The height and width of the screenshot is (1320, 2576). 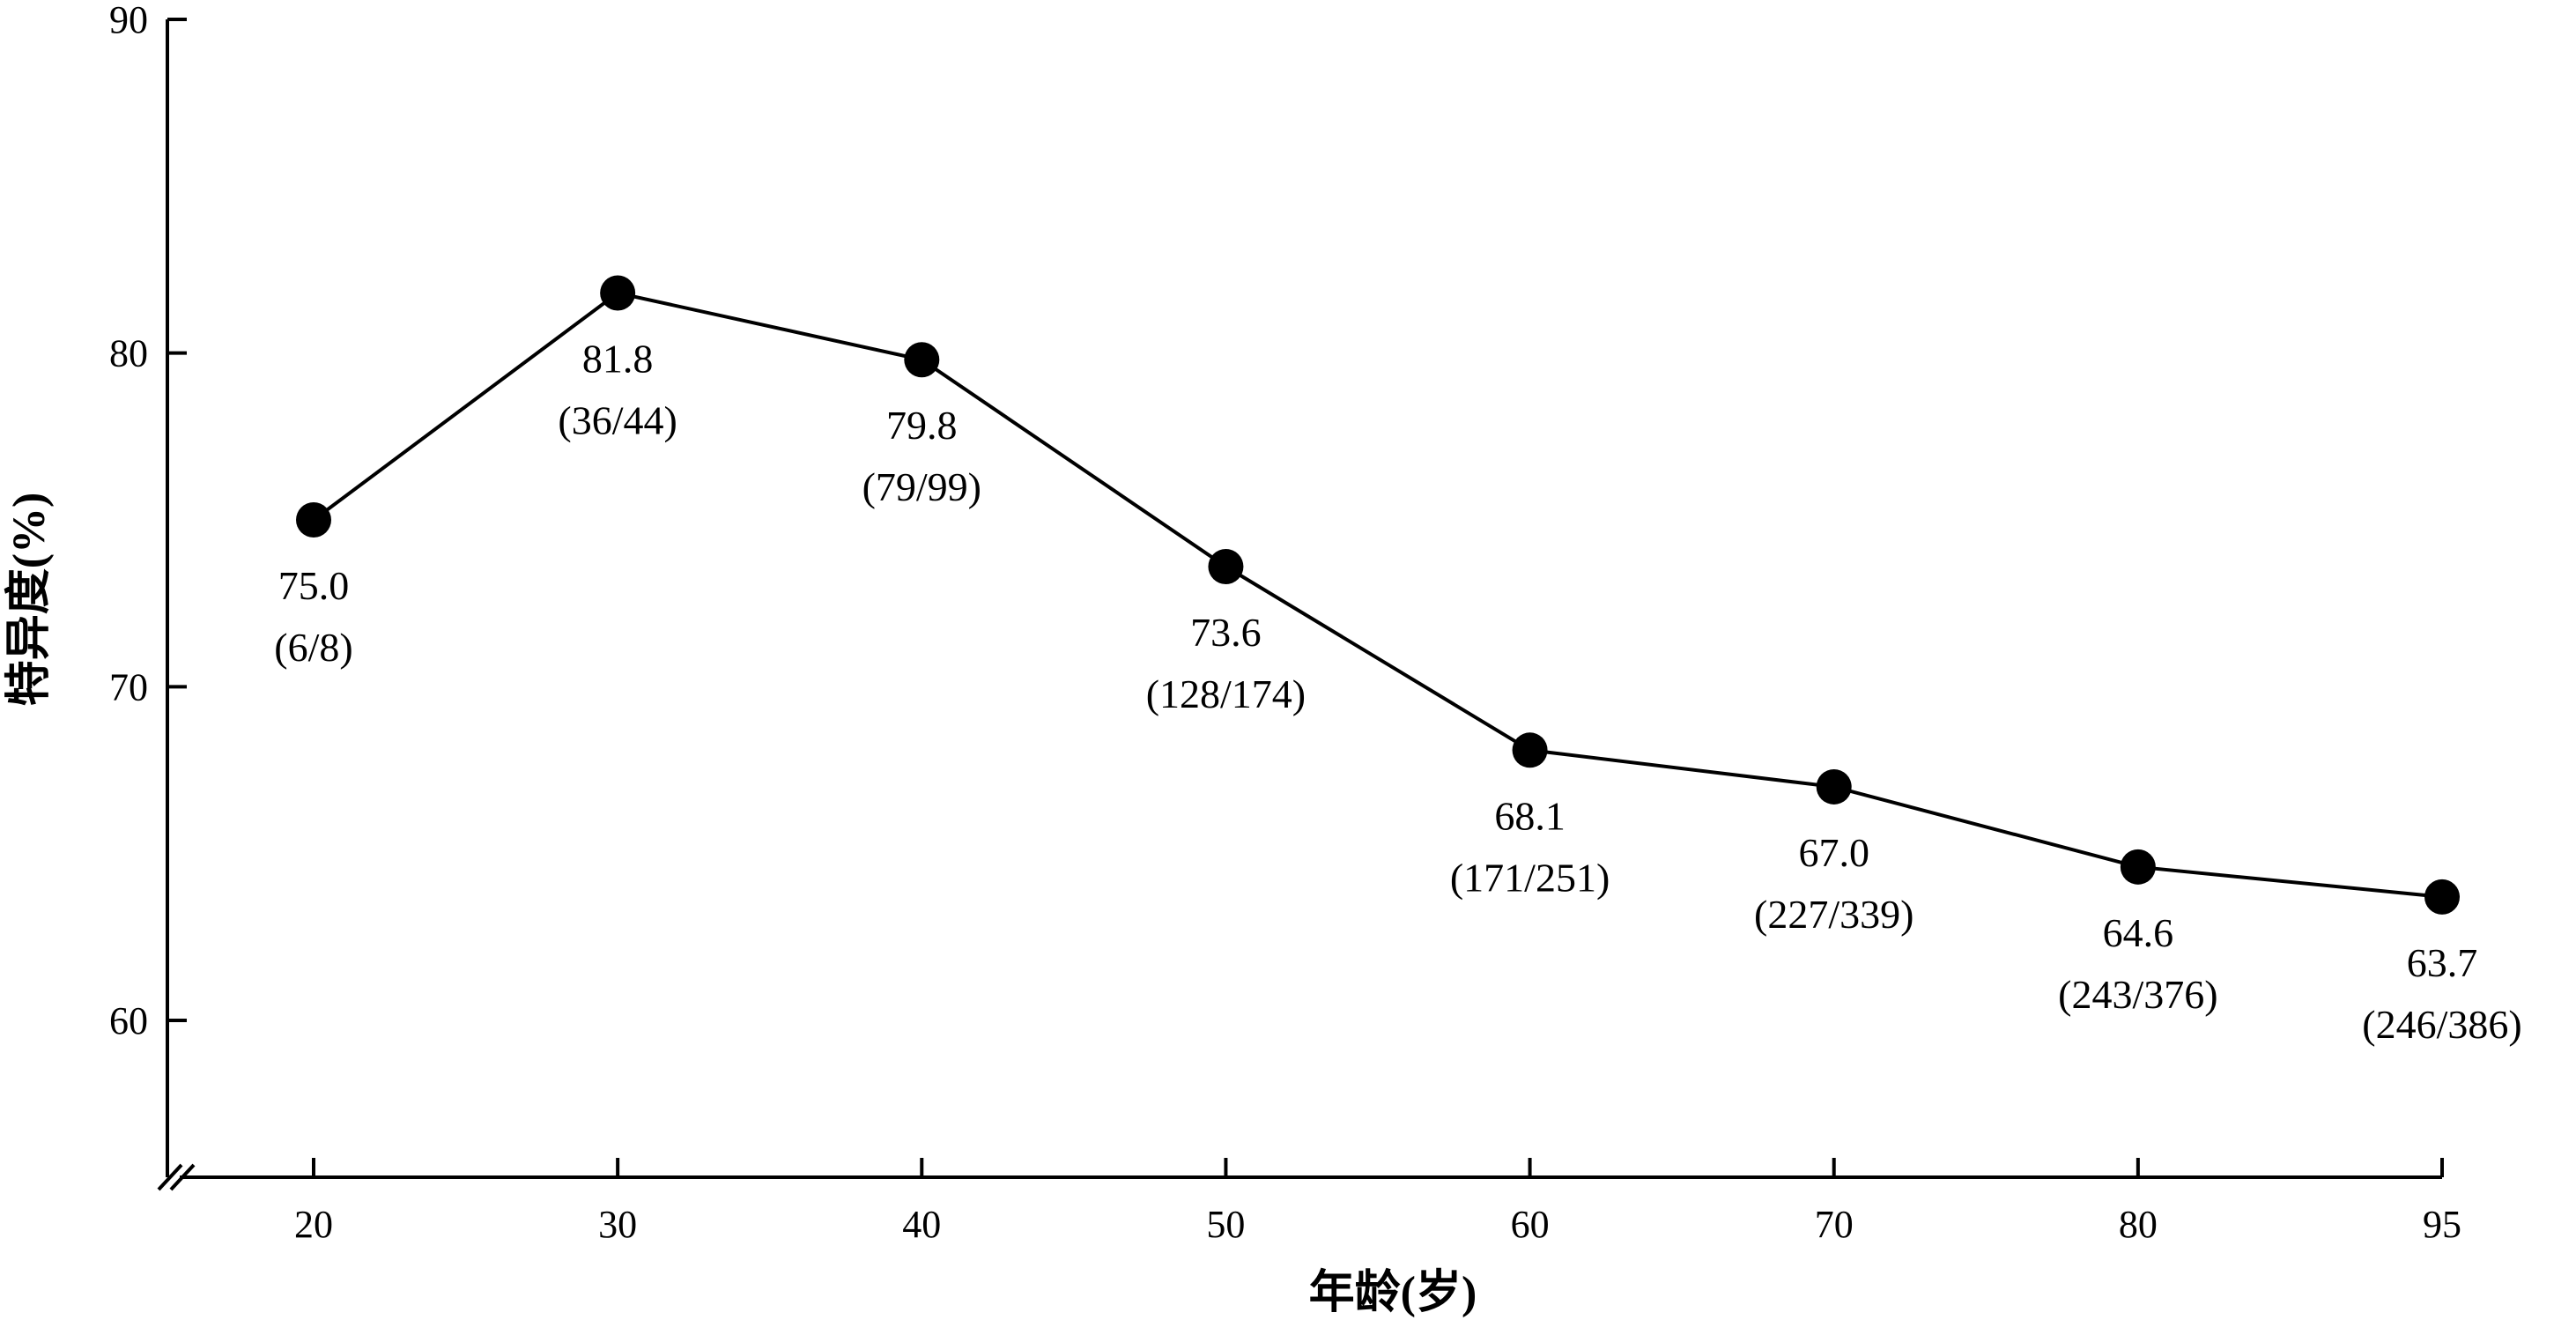 What do you see at coordinates (1378, 1202) in the screenshot?
I see `x-ticks: 20 30 40 50 60 70 80 95` at bounding box center [1378, 1202].